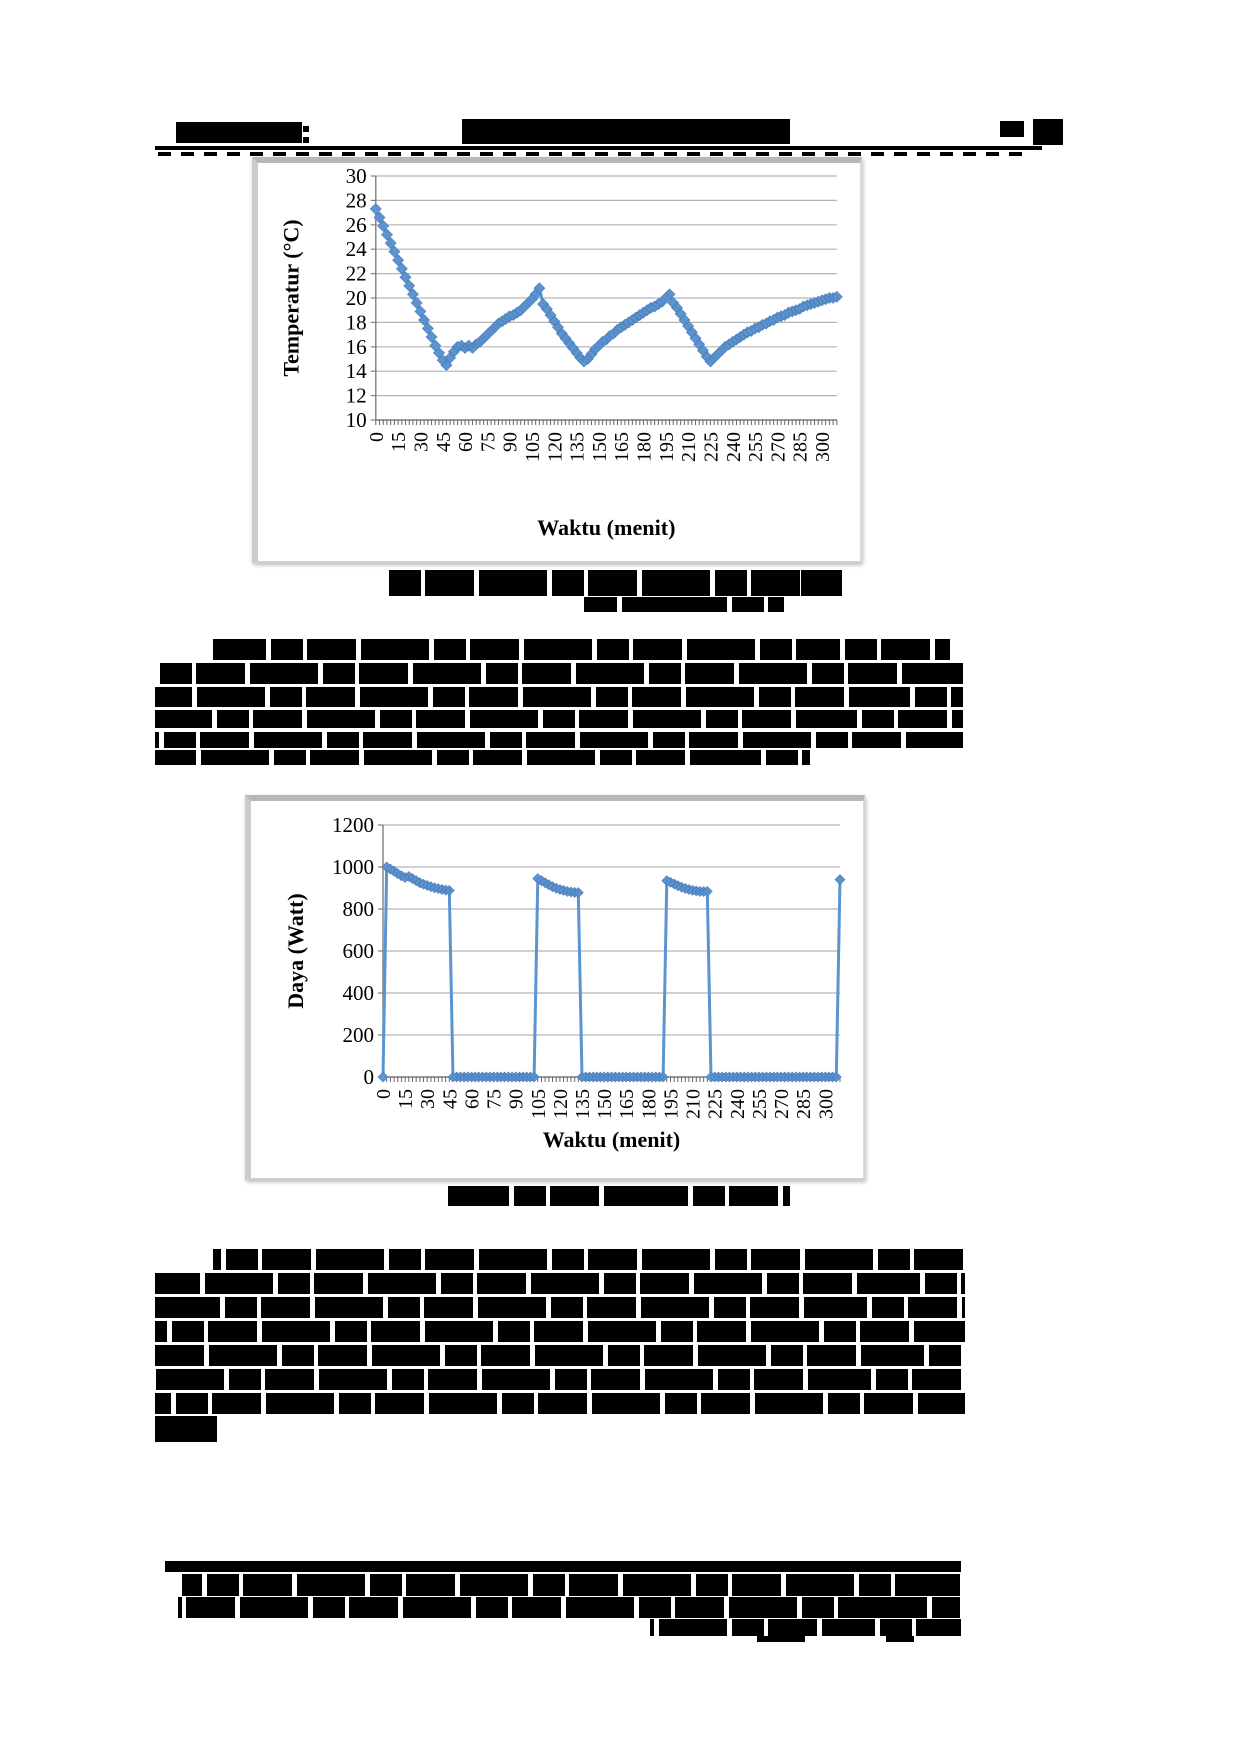 The height and width of the screenshot is (1754, 1240). I want to click on x-tick-label: 120, so click(561, 1104).